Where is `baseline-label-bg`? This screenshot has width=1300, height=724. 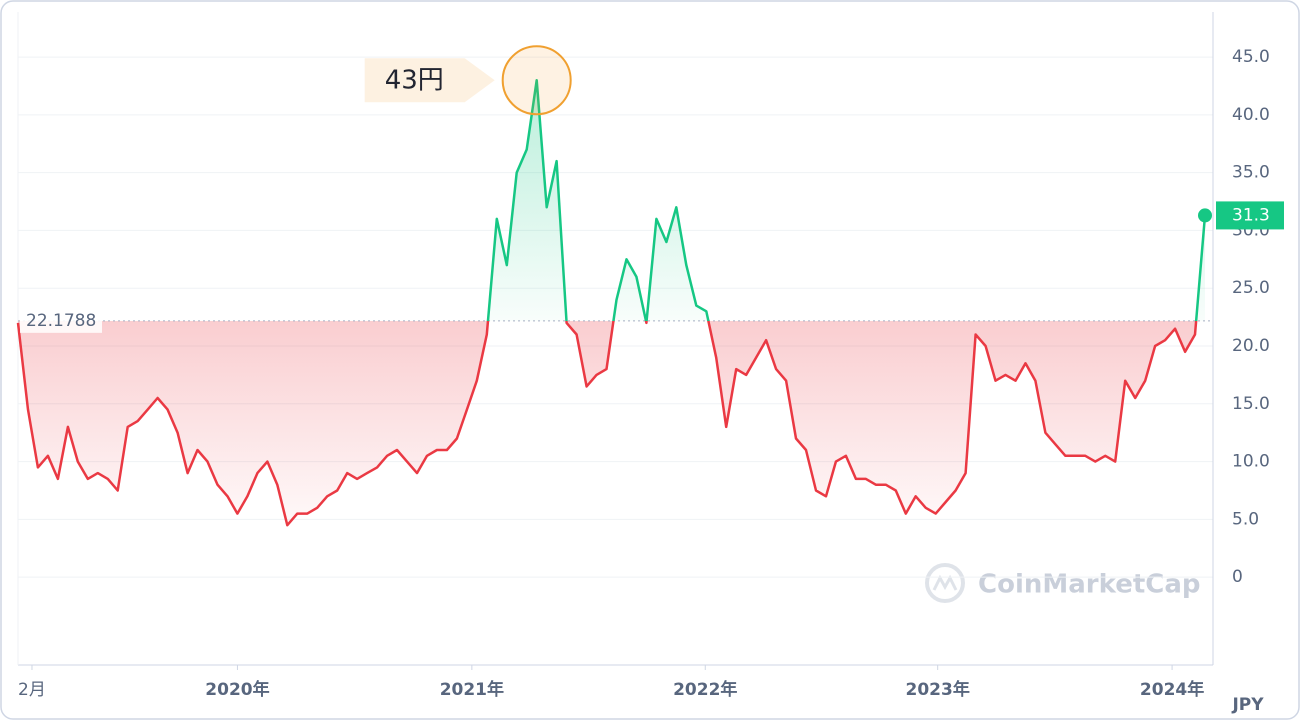
baseline-label-bg is located at coordinates (61, 320).